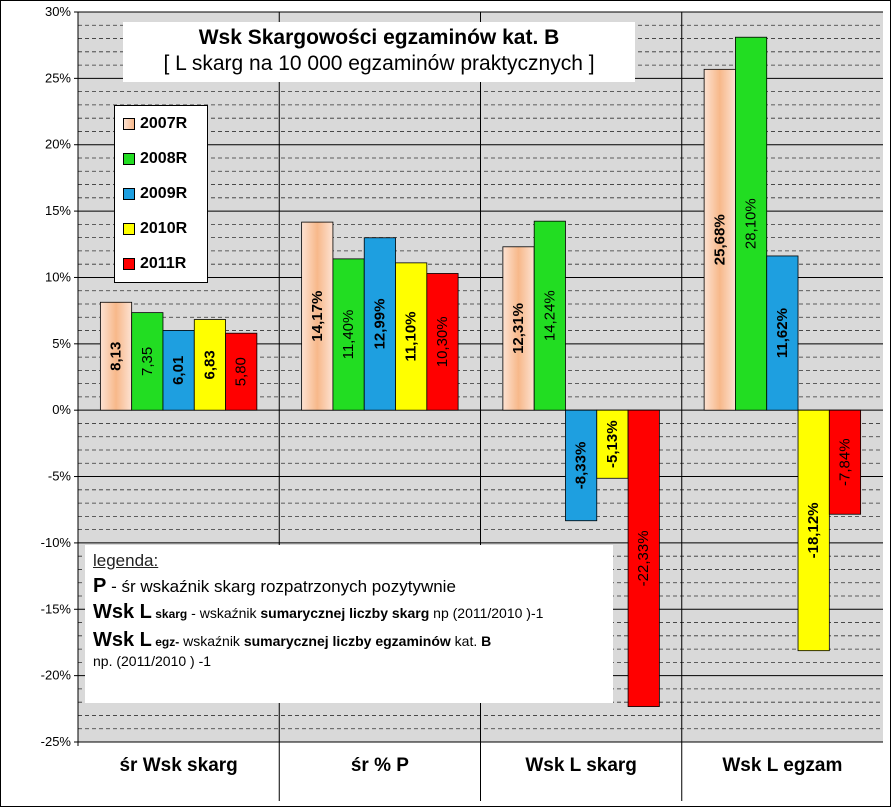 The image size is (891, 807). I want to click on data-label: 6,01, so click(178, 370).